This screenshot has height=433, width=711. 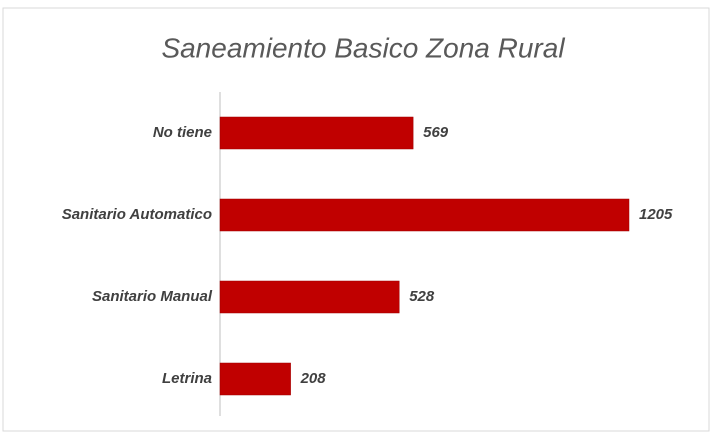 I want to click on value-label: 569, so click(x=436, y=132).